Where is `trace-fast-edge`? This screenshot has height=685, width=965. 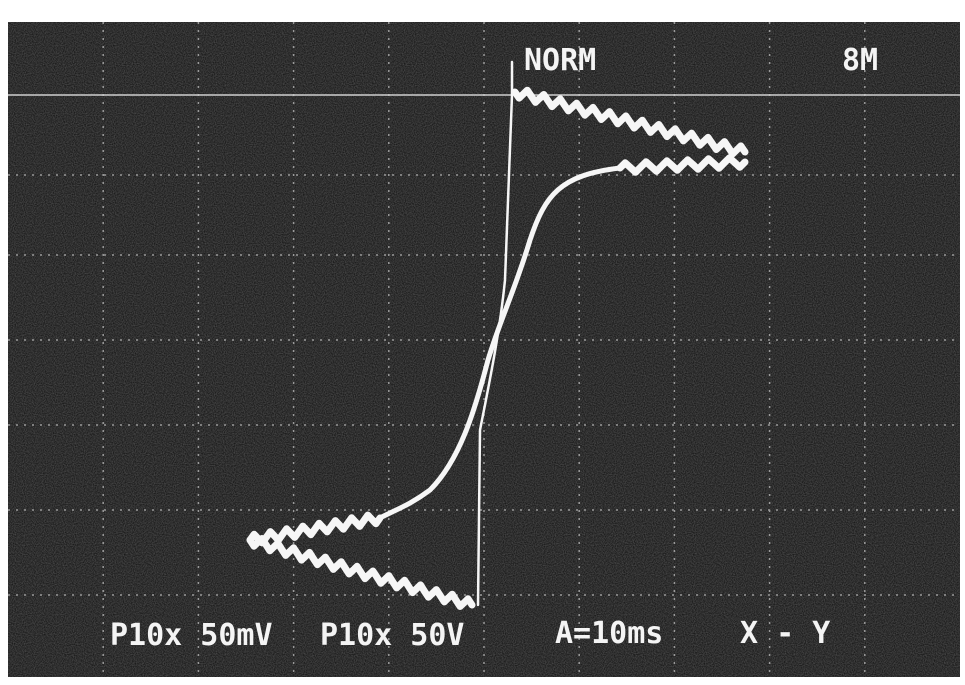
trace-fast-edge is located at coordinates (495, 333).